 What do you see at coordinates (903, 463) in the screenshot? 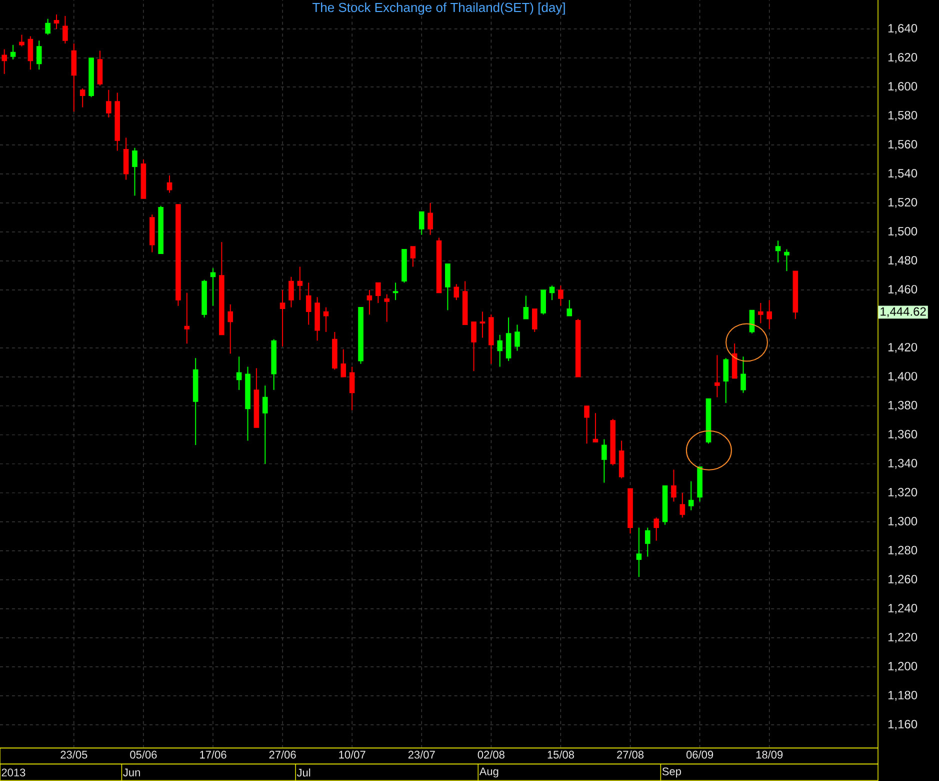
I see `y-tick-label: 1,340` at bounding box center [903, 463].